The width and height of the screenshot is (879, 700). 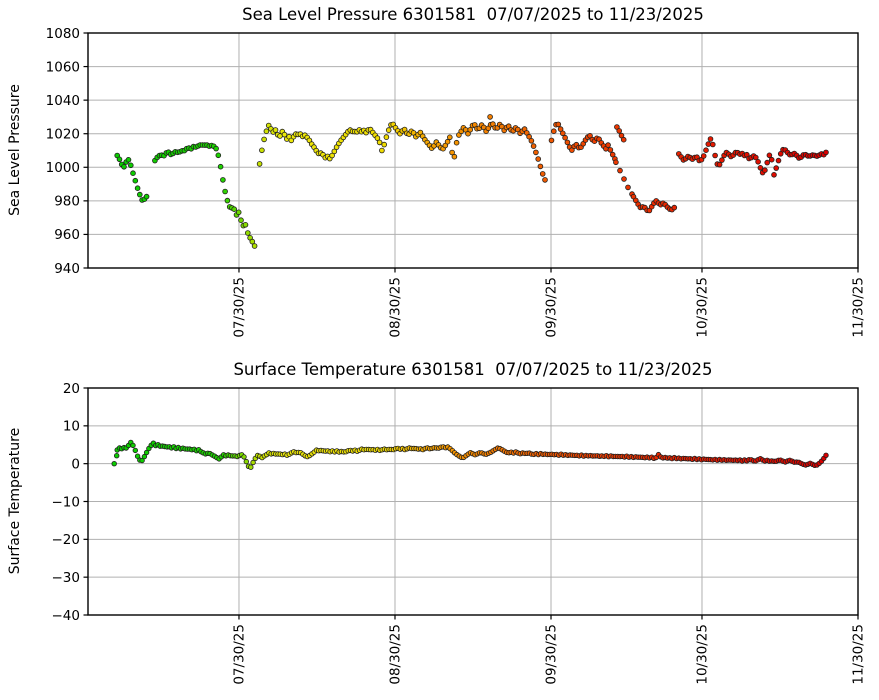 I want to click on x-tick-label: 10/30/25, so click(x=702, y=307).